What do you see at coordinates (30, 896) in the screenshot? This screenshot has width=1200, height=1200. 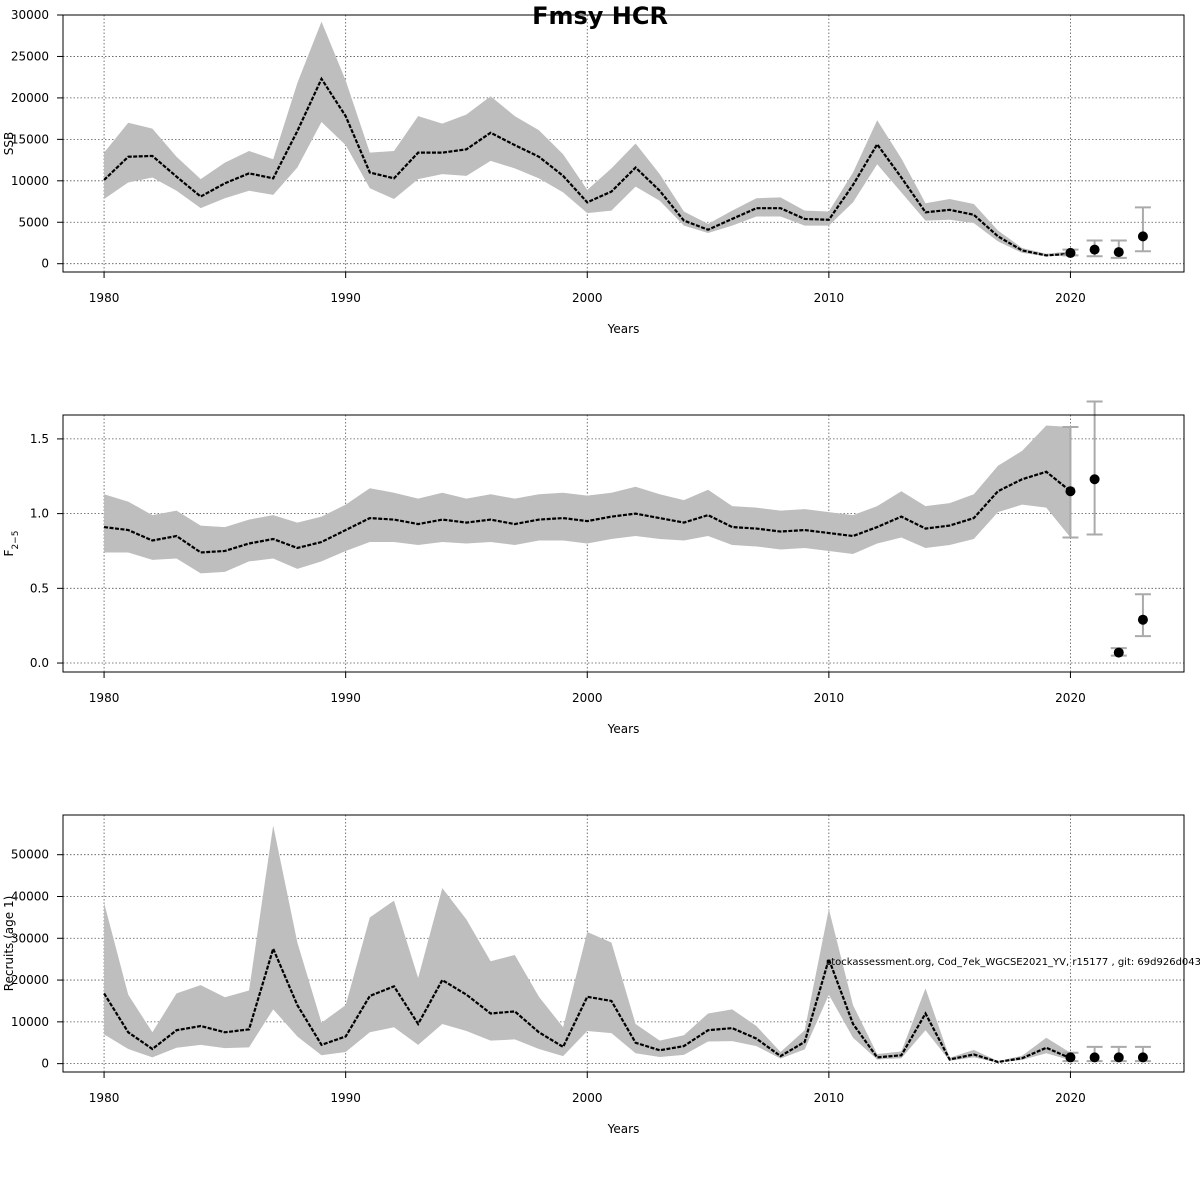 I see `y-tick-label: 40000` at bounding box center [30, 896].